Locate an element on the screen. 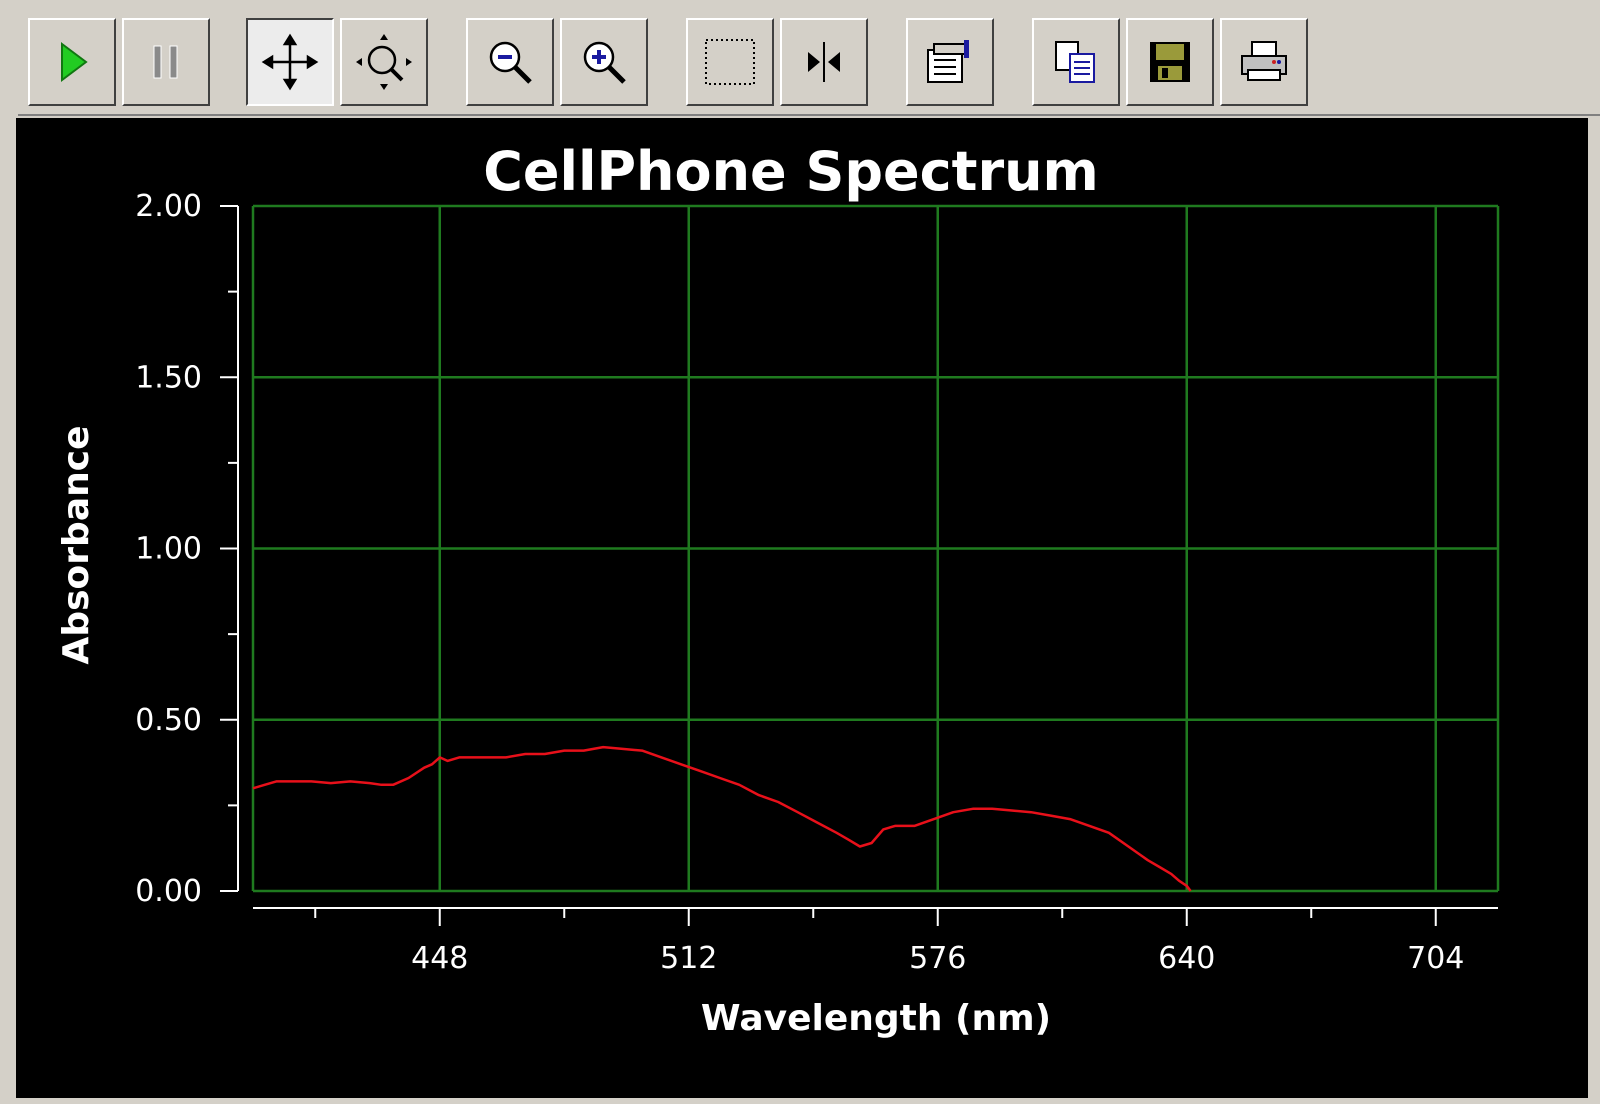 Image resolution: width=1600 pixels, height=1104 pixels. printer-icon is located at coordinates (1264, 61).